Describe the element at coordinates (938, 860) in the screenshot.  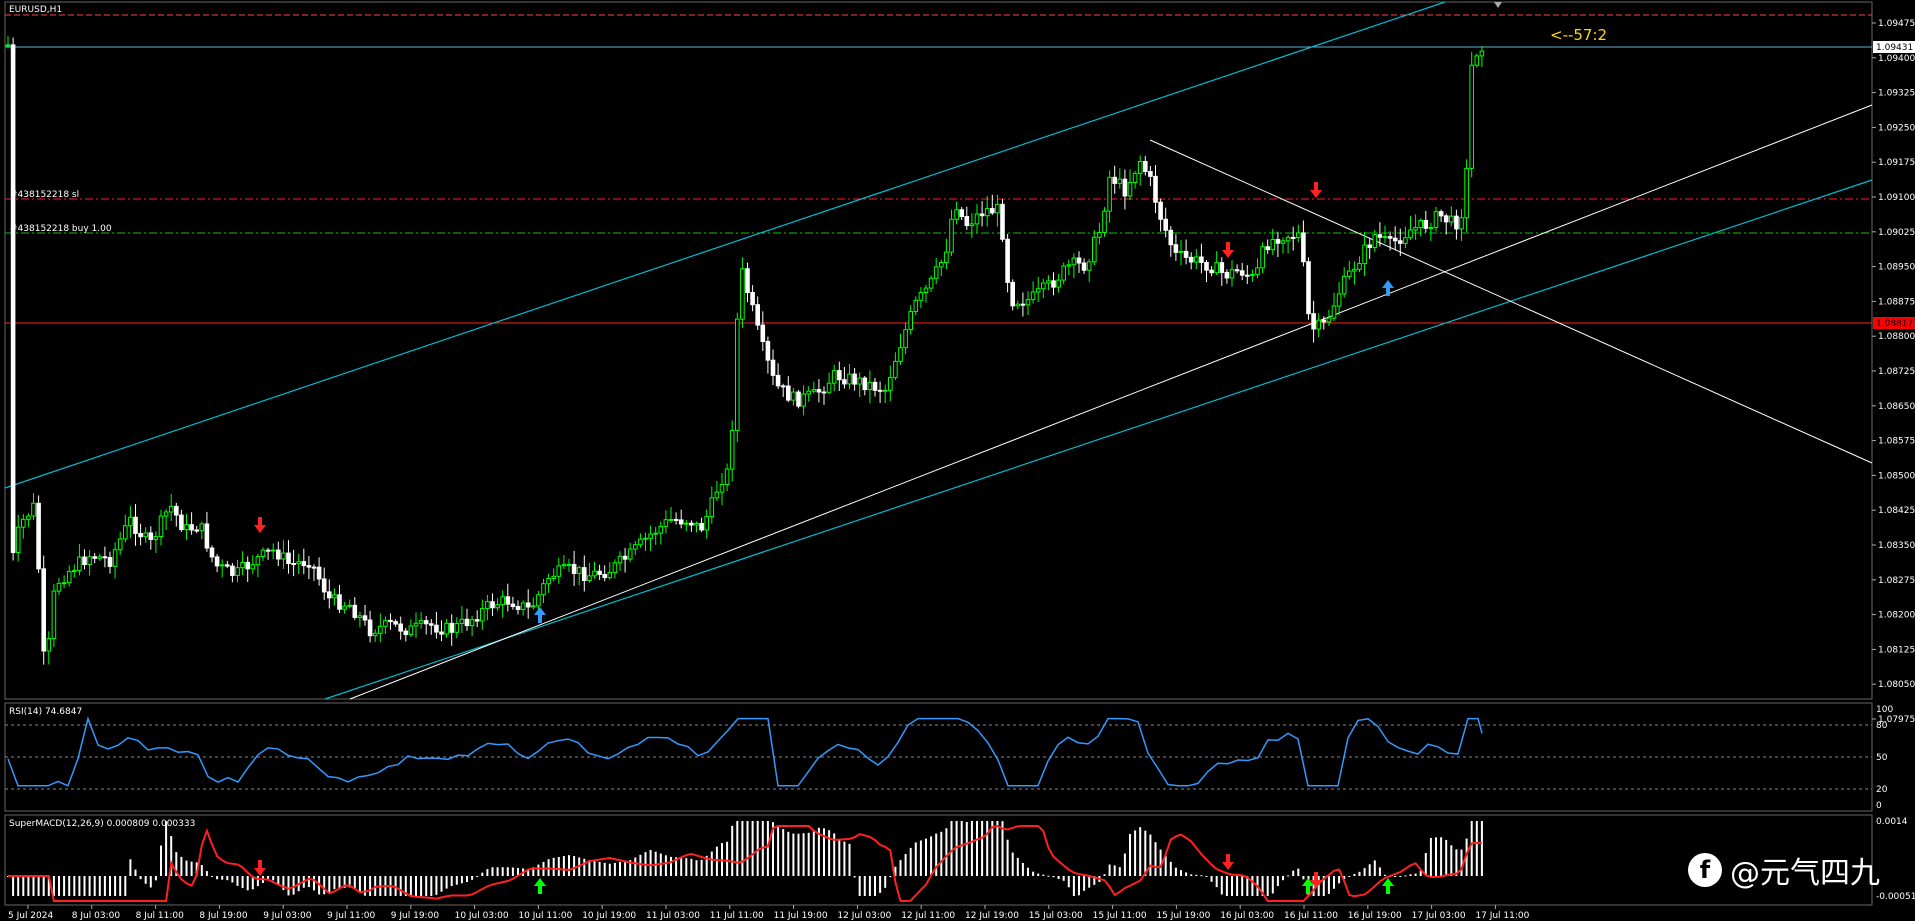
I see `macd-pane` at that location.